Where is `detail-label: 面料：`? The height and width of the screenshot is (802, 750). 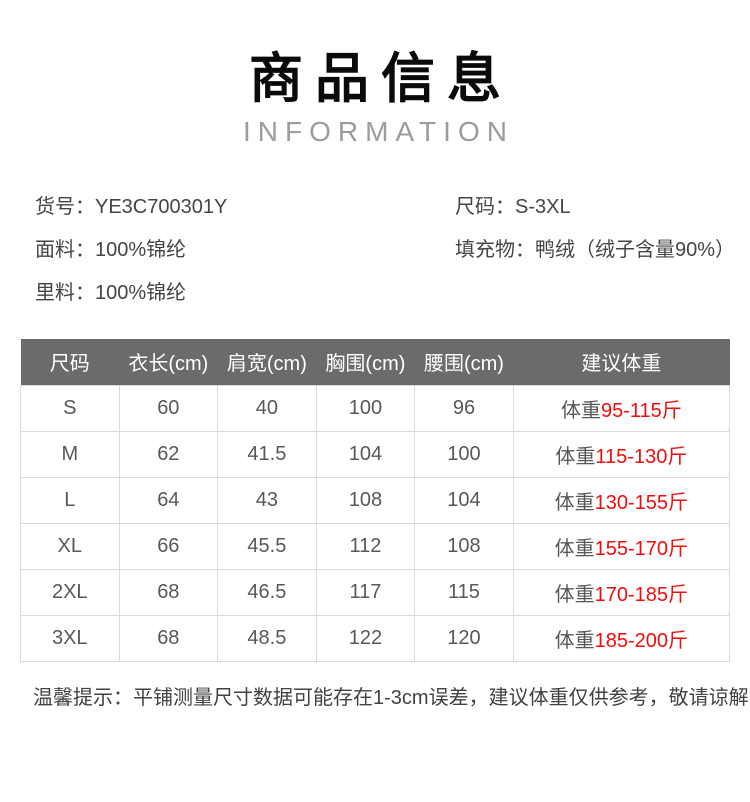 detail-label: 面料： is located at coordinates (65, 250).